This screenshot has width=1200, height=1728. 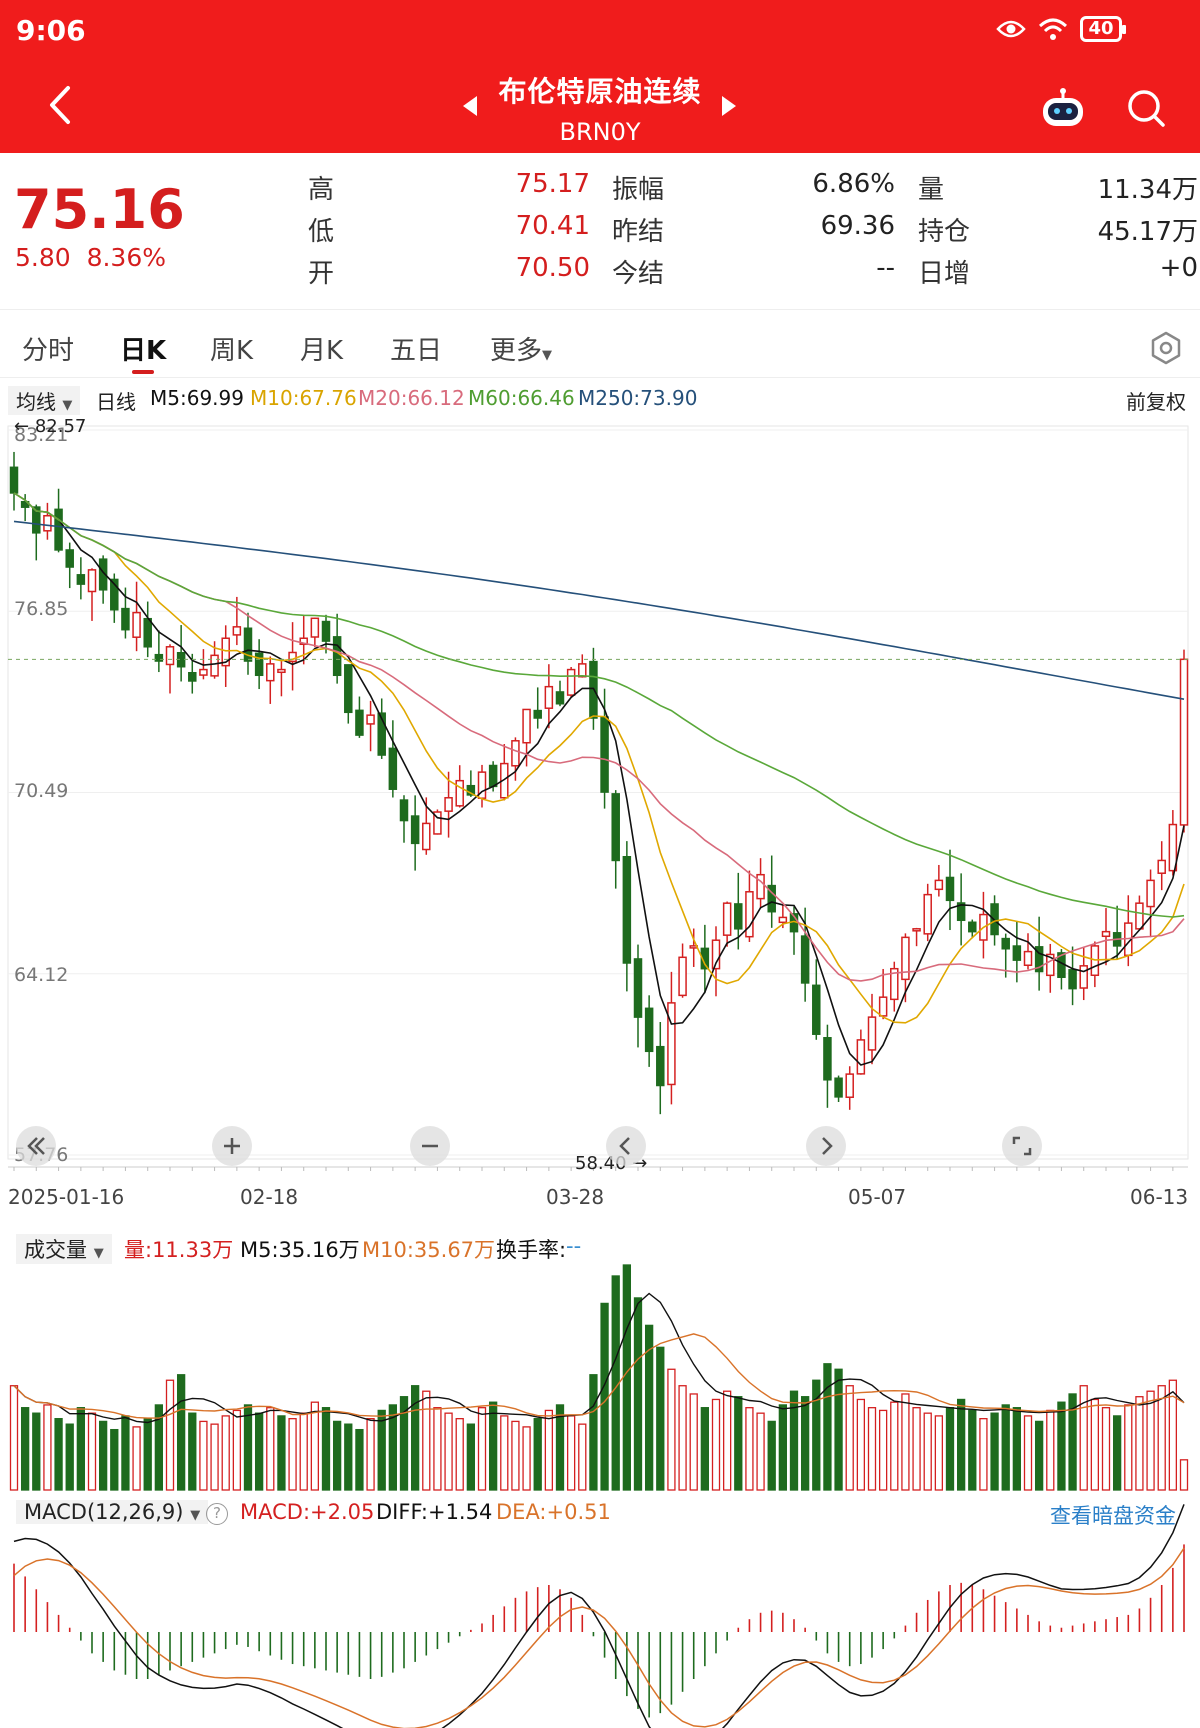 What do you see at coordinates (48, 351) in the screenshot?
I see `tab-intraday: 分时` at bounding box center [48, 351].